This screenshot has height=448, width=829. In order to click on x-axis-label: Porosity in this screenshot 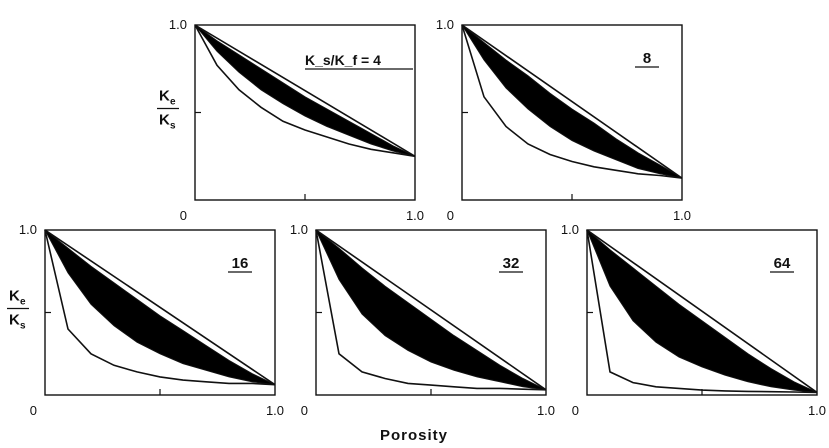, I will do `click(414, 435)`.